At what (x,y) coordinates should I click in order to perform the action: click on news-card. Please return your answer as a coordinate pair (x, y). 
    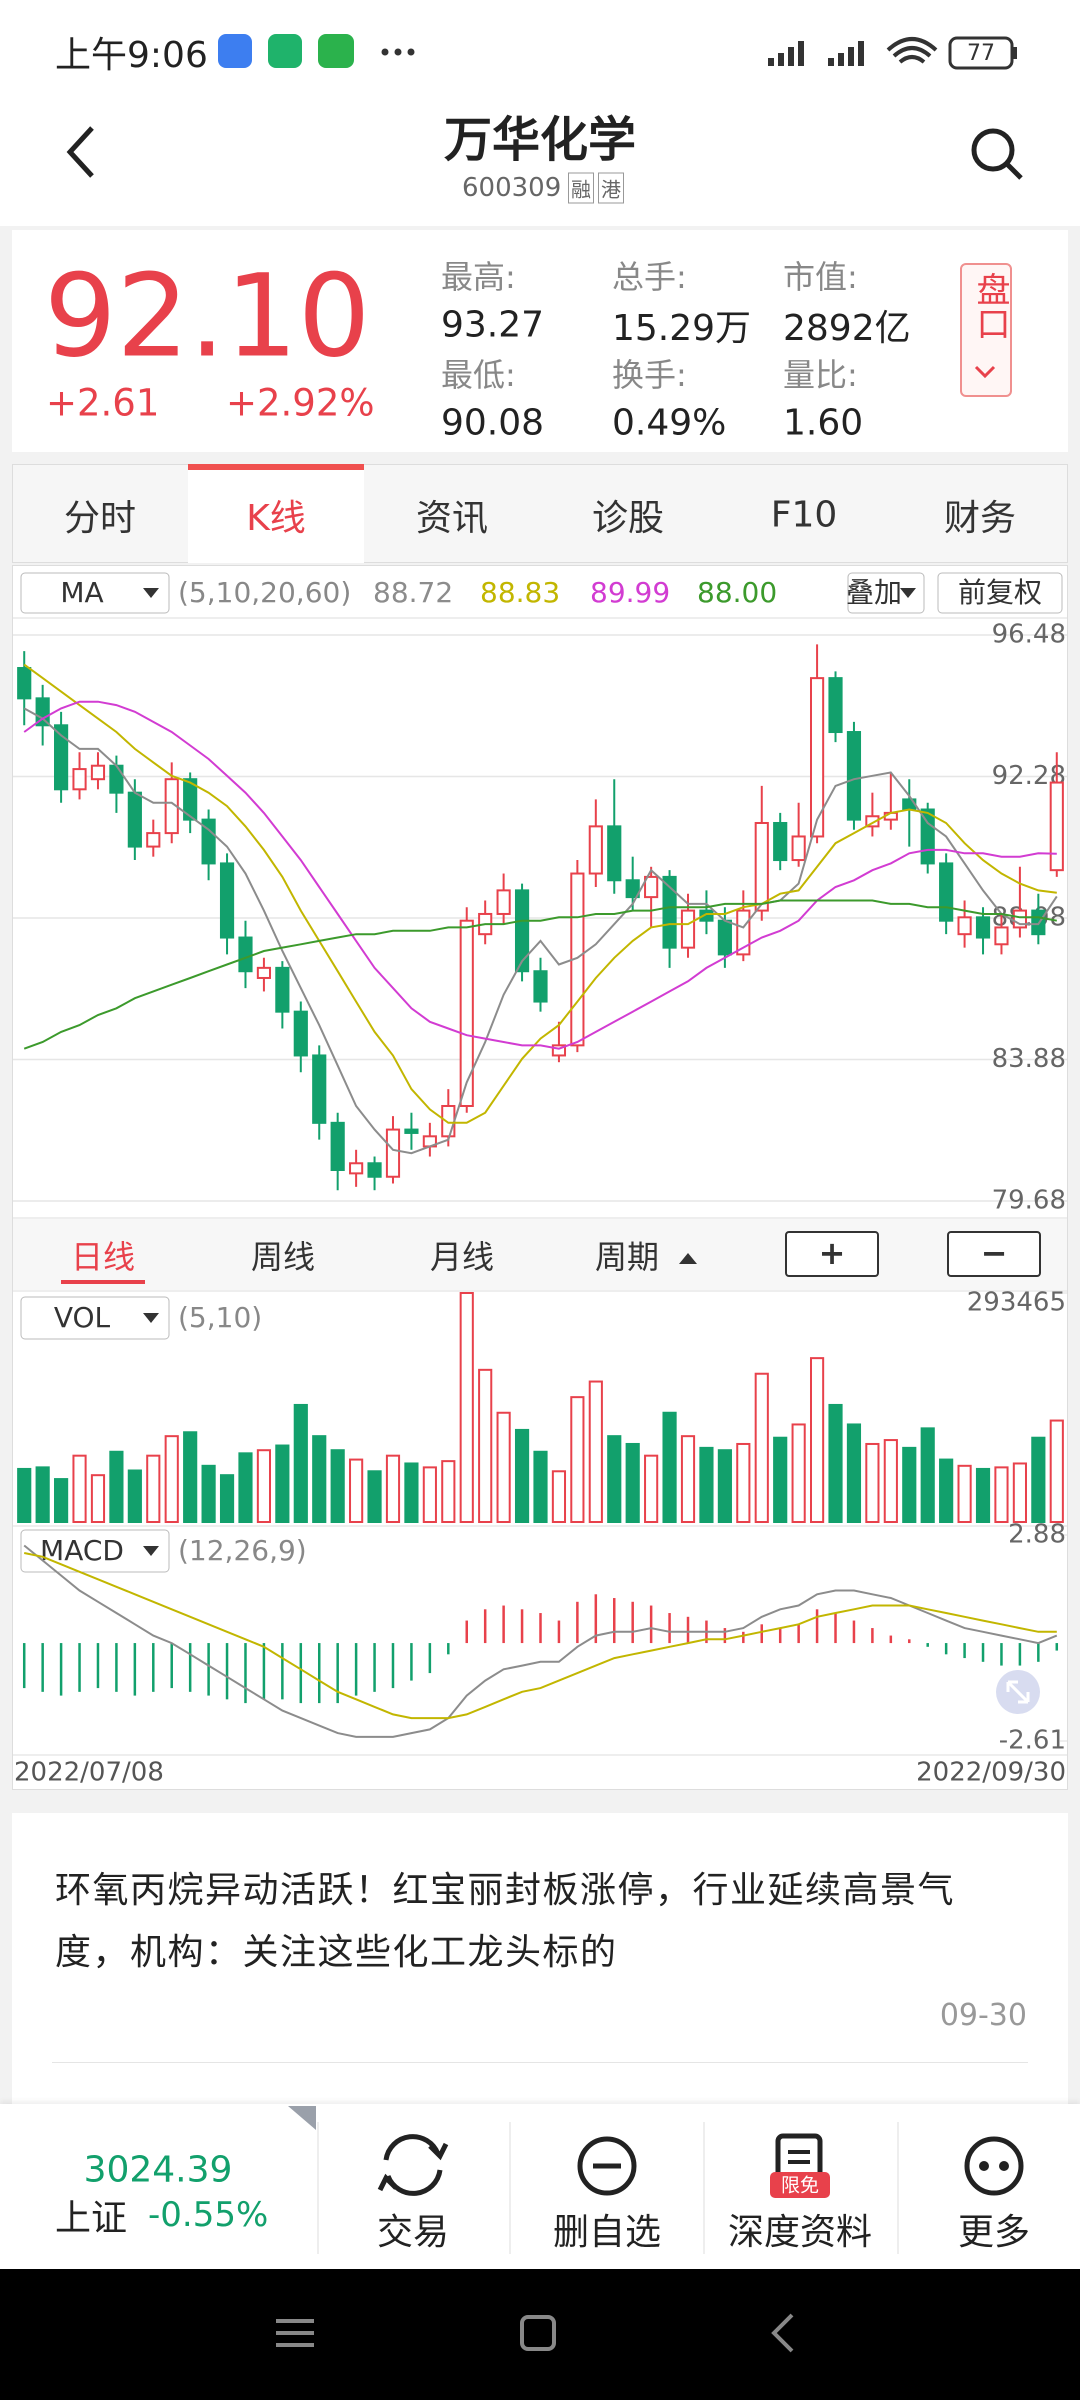
    Looking at the image, I should click on (540, 1963).